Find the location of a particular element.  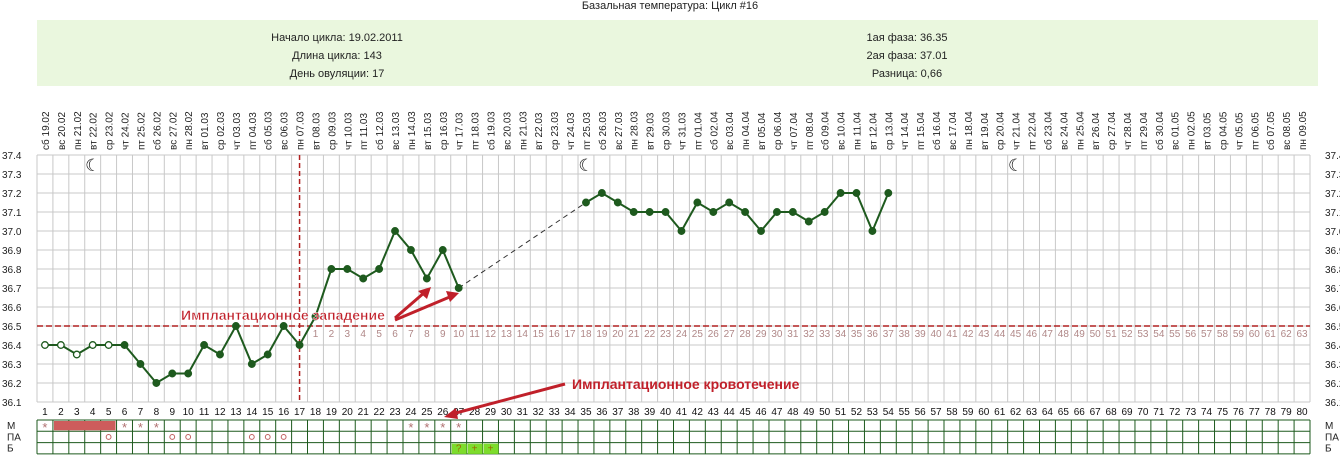

day-number: 40 is located at coordinates (666, 412).